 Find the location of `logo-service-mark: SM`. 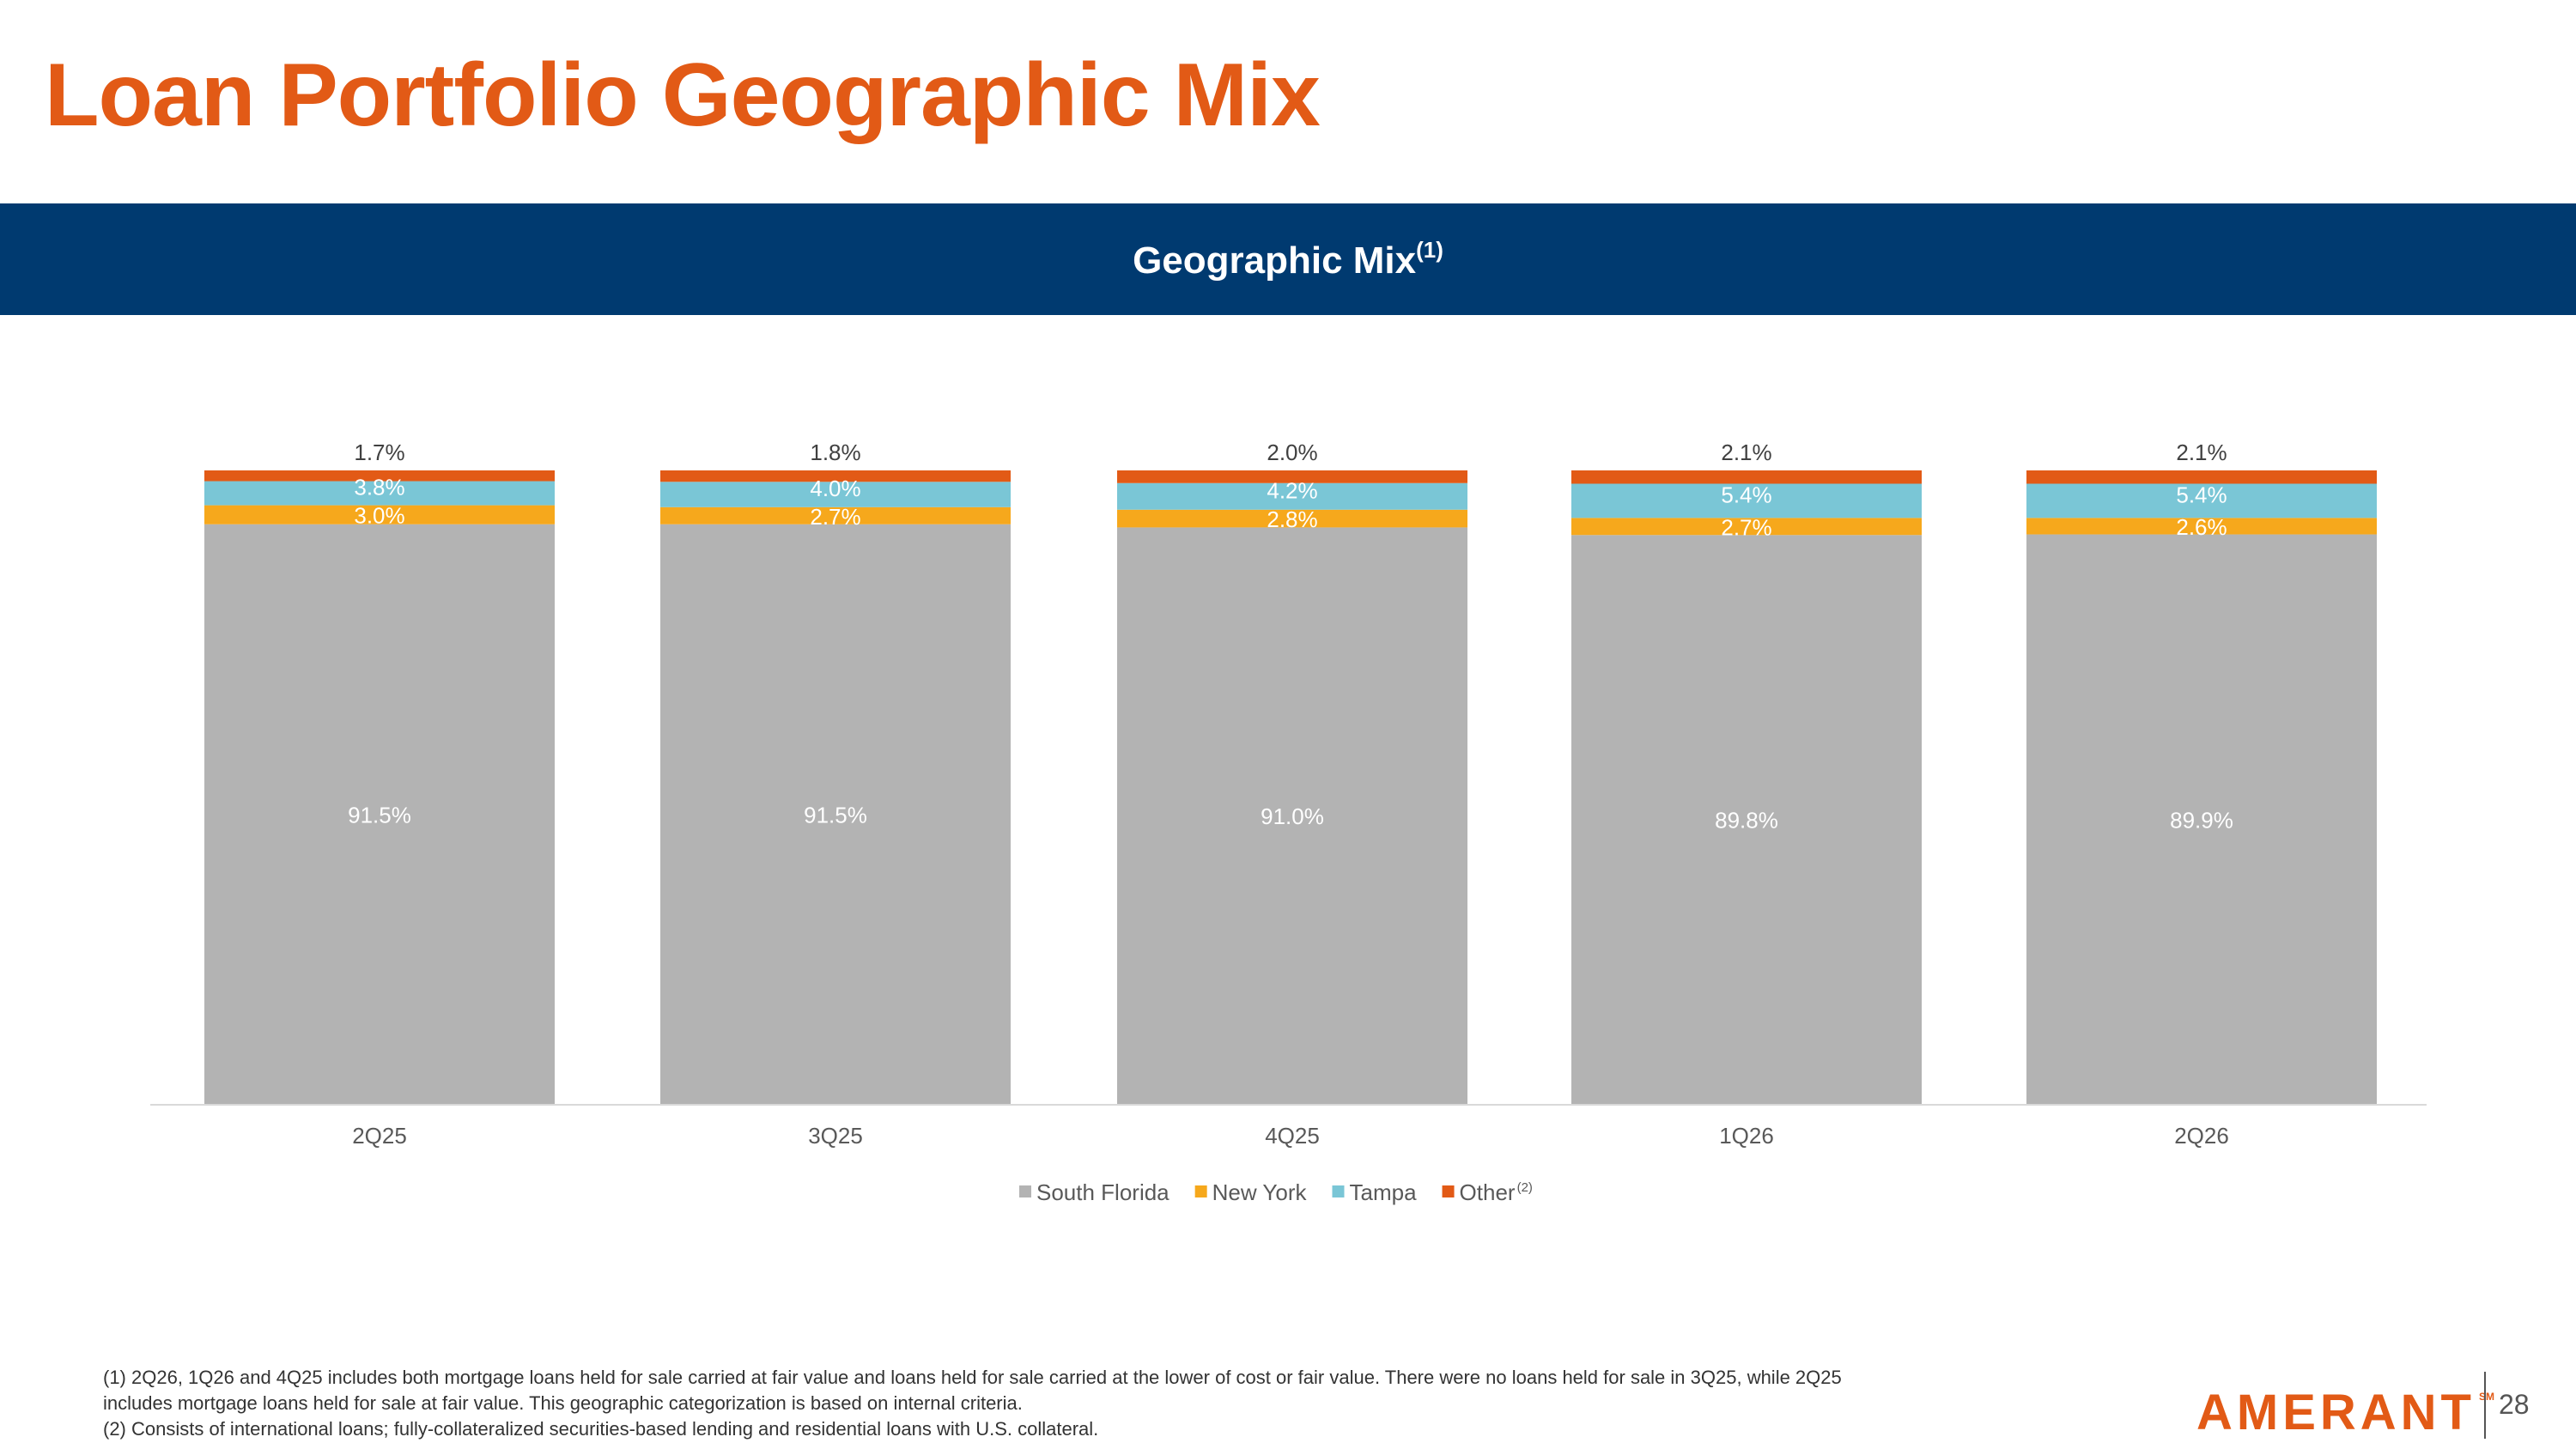

logo-service-mark: SM is located at coordinates (2486, 1397).